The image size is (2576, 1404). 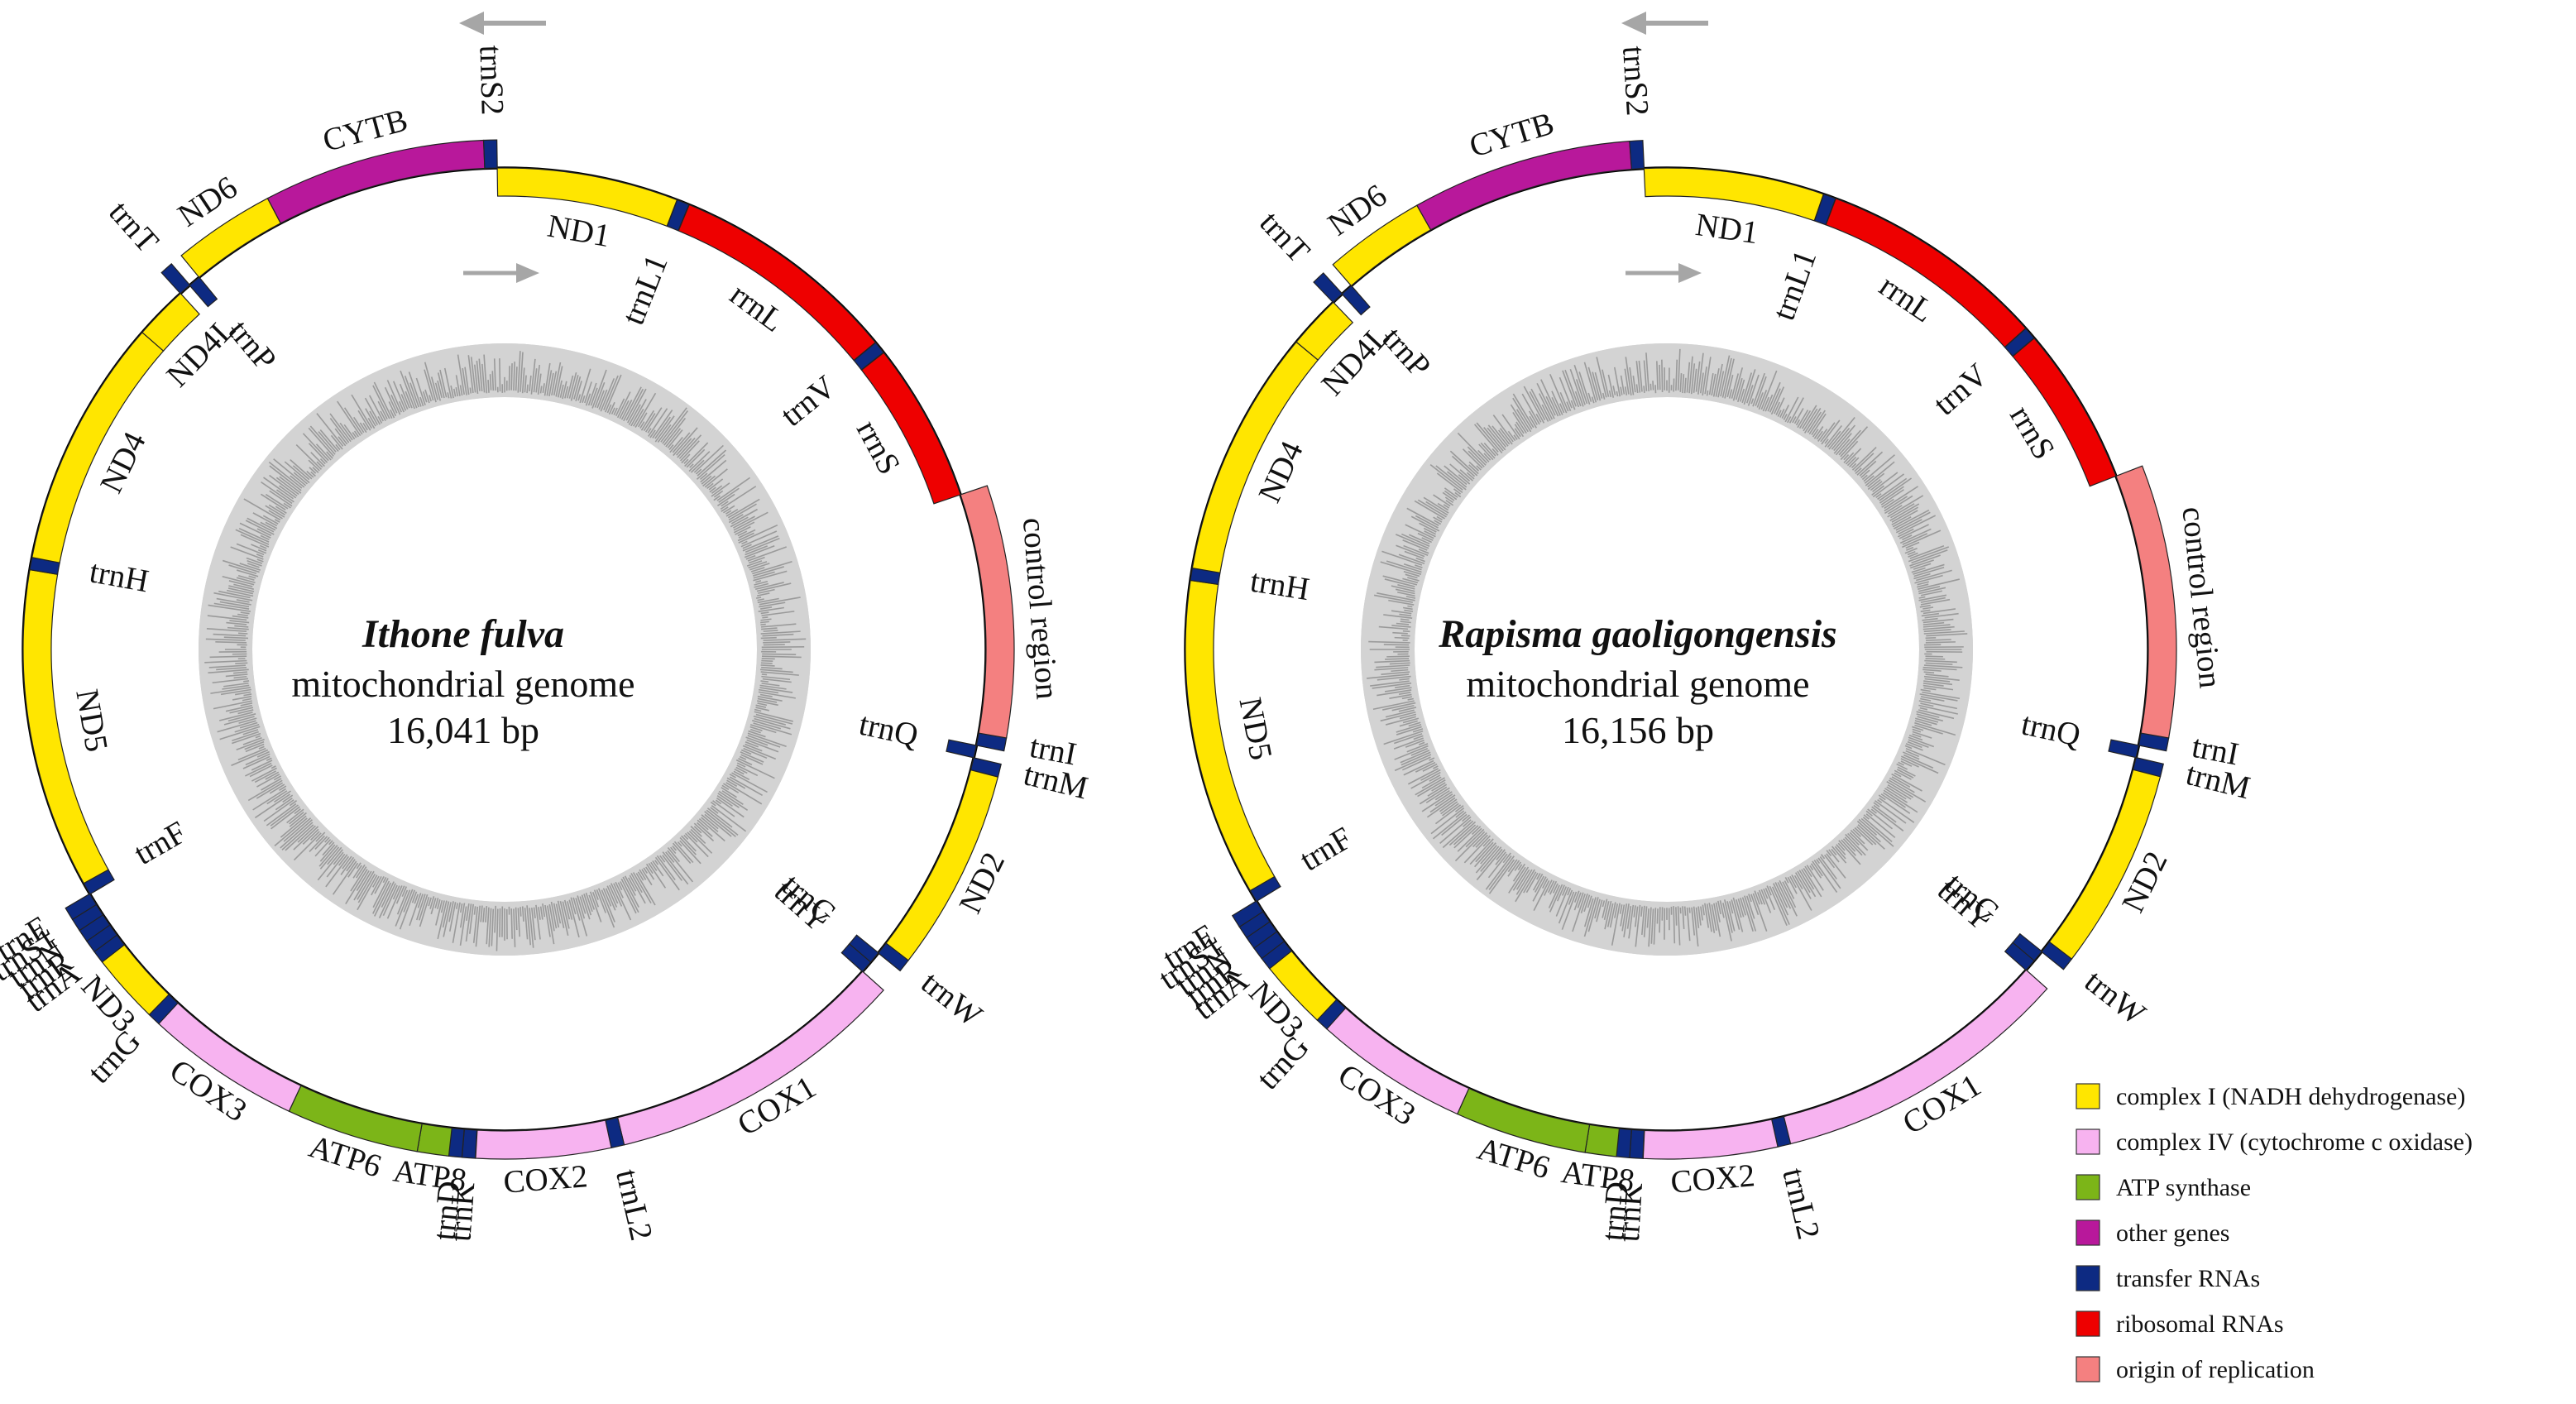 What do you see at coordinates (962, 749) in the screenshot?
I see `gene-trnq` at bounding box center [962, 749].